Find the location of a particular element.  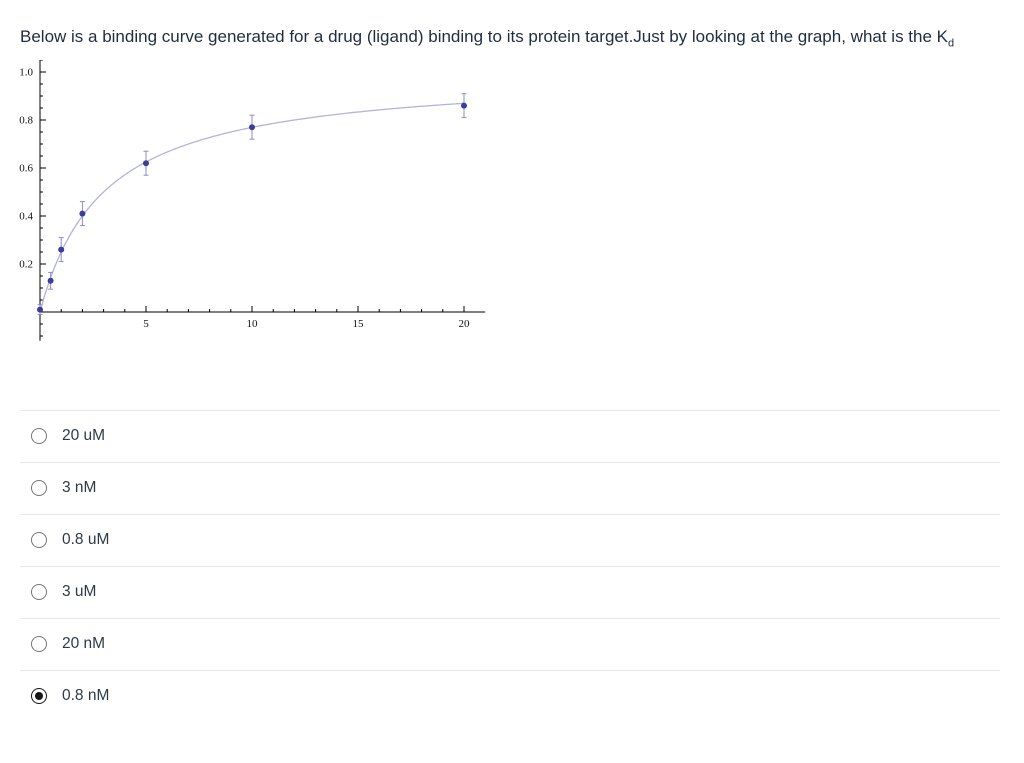

svg-text: 10 is located at coordinates (253, 324).